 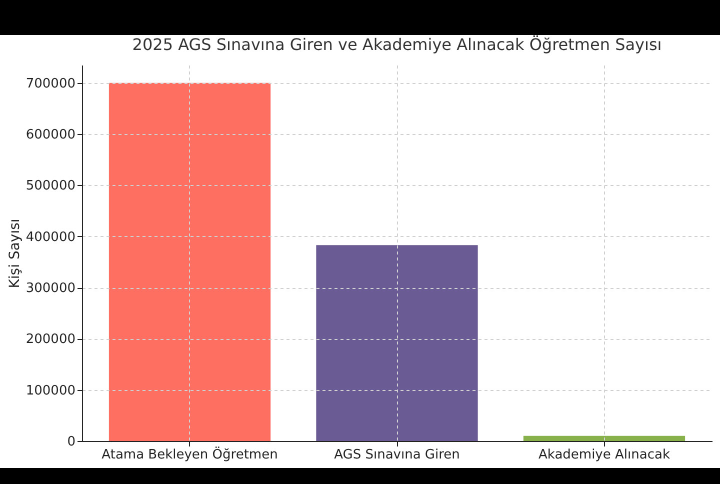 What do you see at coordinates (604, 455) in the screenshot?
I see `x-tick-label: Akademiye Alınacak` at bounding box center [604, 455].